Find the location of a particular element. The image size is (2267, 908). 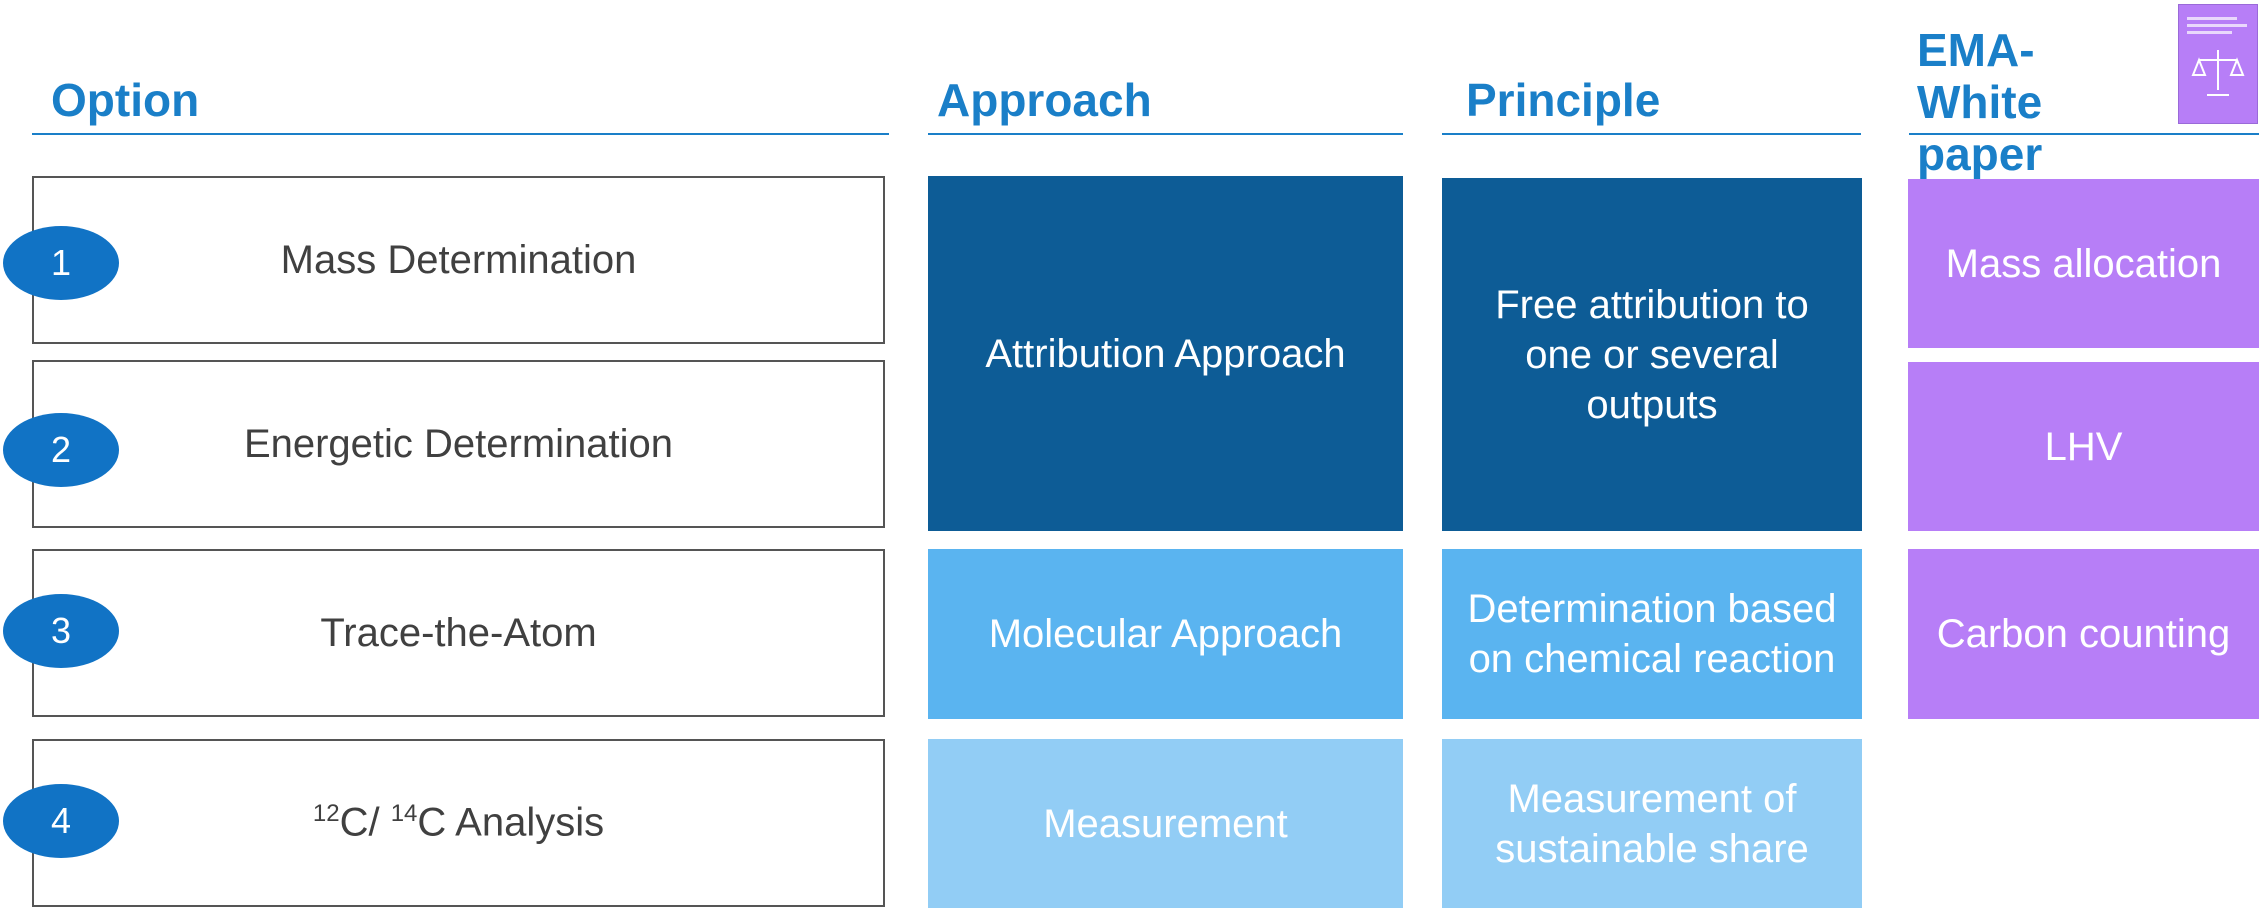

option-box: Energetic Determination is located at coordinates (458, 444).